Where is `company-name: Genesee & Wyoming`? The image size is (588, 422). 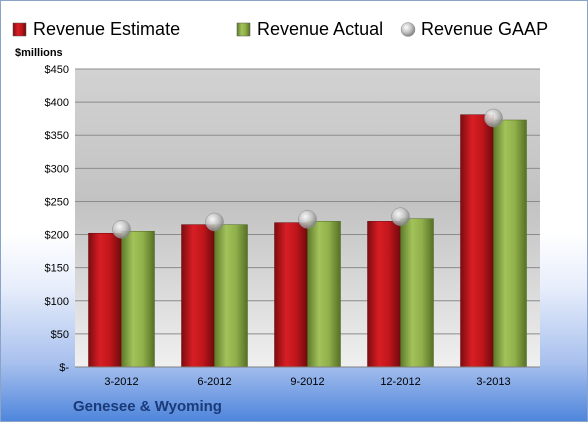 company-name: Genesee & Wyoming is located at coordinates (147, 406).